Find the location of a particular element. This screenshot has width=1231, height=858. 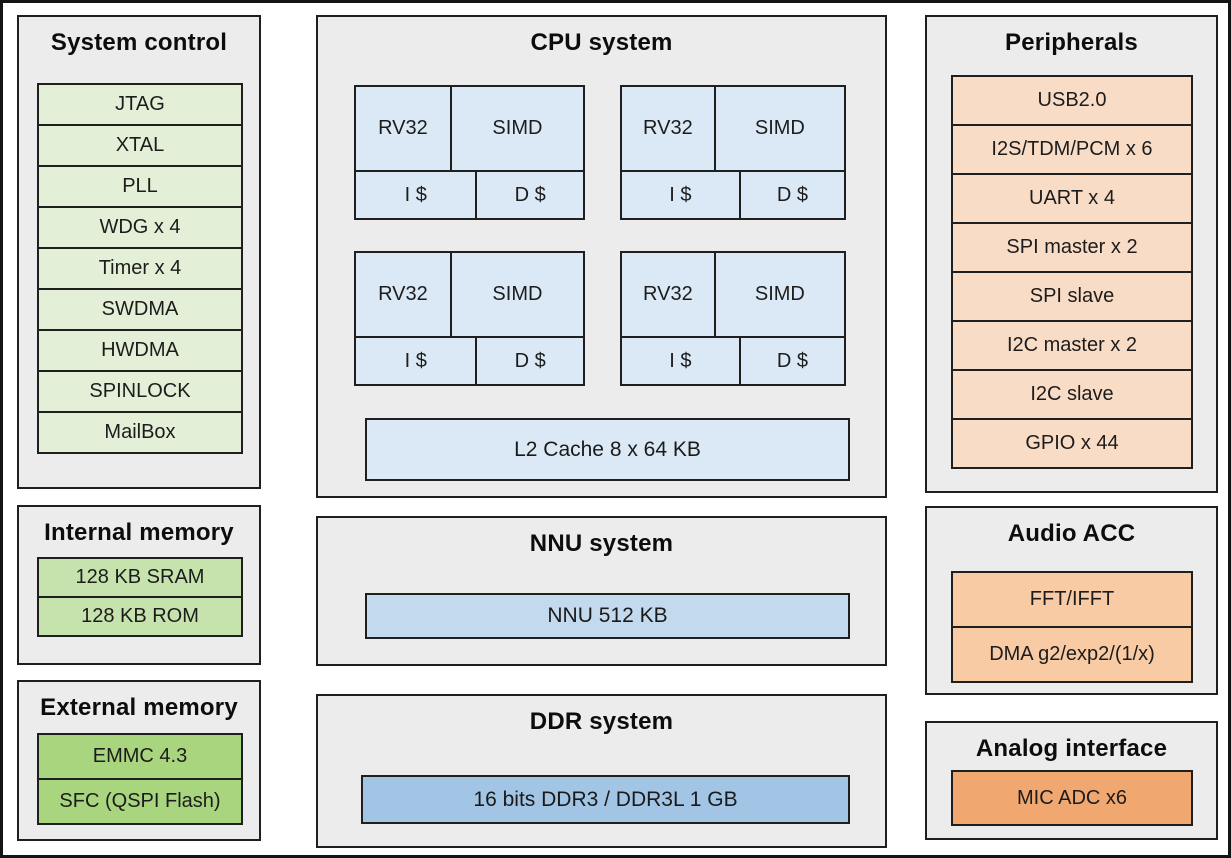

block-timer: Timer x 4 is located at coordinates (140, 268).